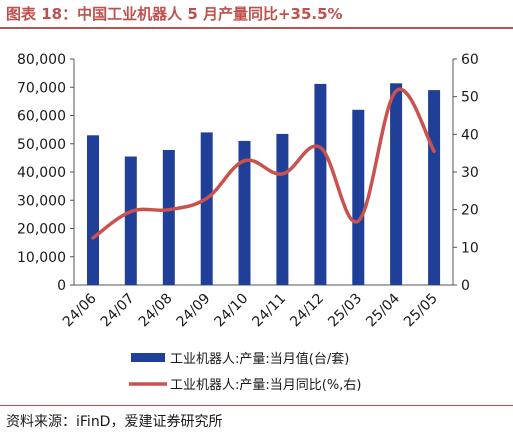  I want to click on left-tick-label: 0, so click(61, 286).